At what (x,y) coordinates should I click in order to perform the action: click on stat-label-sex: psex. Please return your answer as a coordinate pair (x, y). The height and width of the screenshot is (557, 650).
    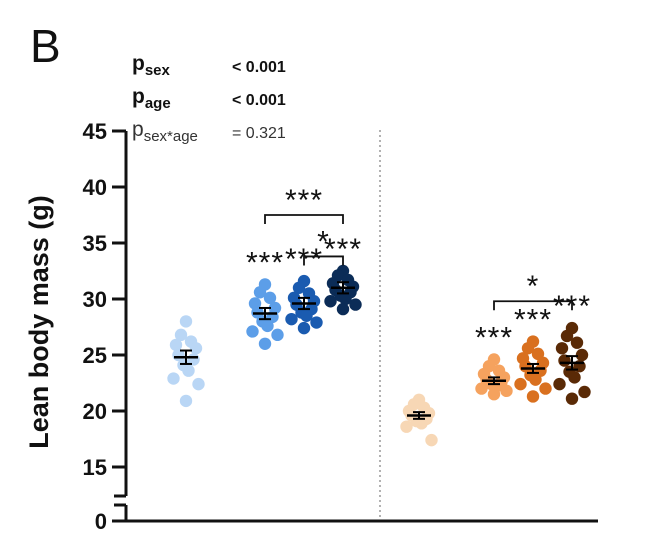
    Looking at the image, I should click on (151, 65).